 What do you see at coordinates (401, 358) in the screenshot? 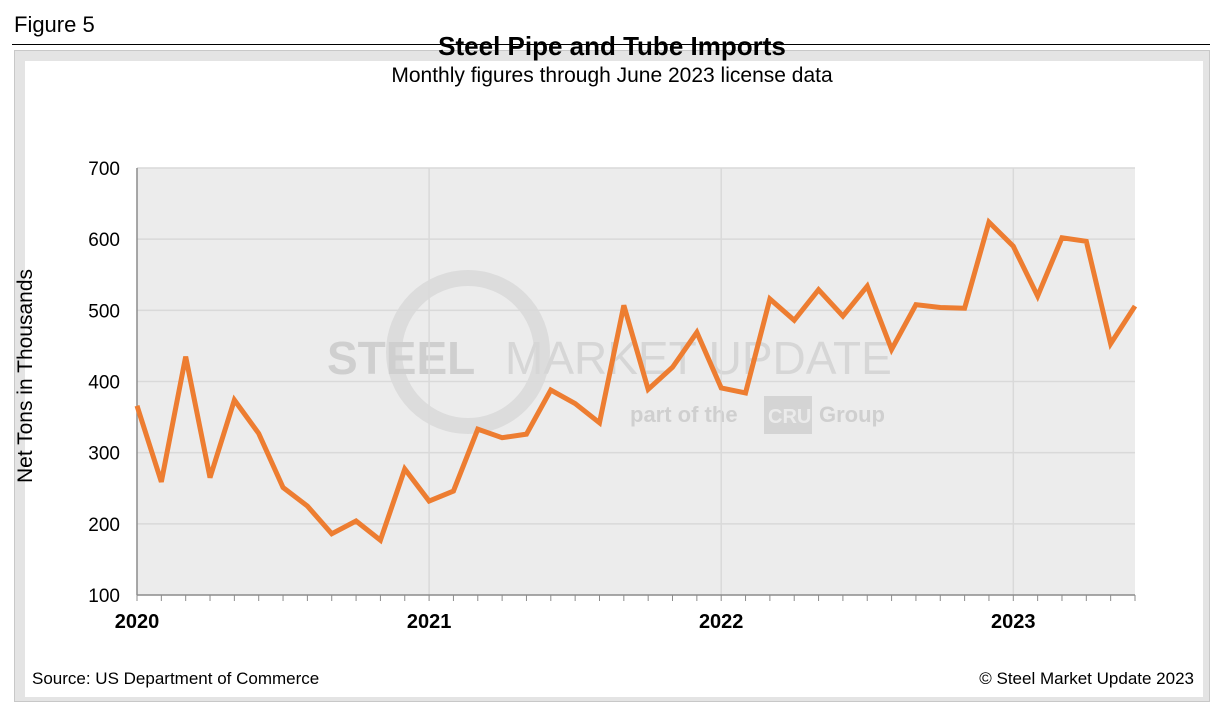
I see `watermark-steel: STEEL` at bounding box center [401, 358].